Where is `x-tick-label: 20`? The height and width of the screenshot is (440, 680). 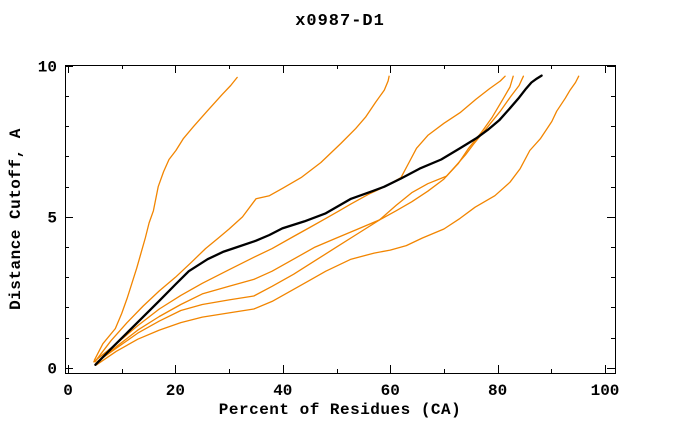
x-tick-label: 20 is located at coordinates (175, 391).